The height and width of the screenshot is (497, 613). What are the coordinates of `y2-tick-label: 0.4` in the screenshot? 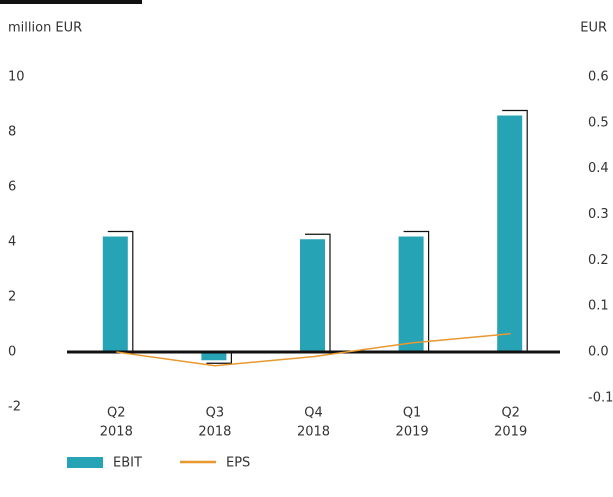 It's located at (598, 168).